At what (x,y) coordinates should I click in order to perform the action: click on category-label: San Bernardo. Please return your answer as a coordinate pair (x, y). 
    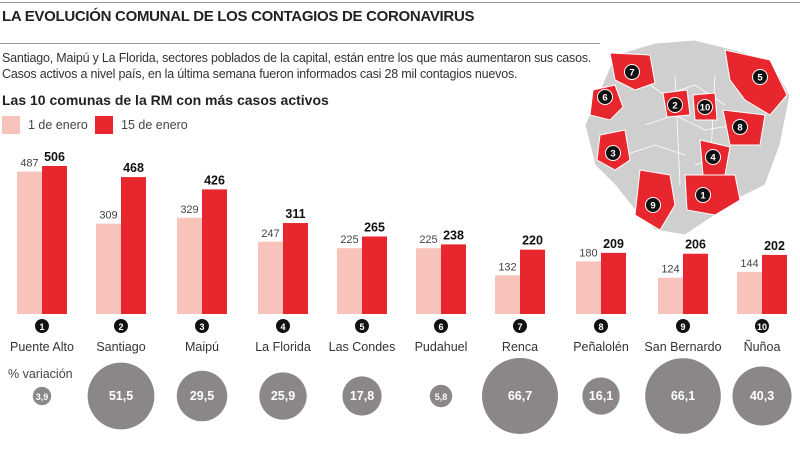
    Looking at the image, I should click on (682, 347).